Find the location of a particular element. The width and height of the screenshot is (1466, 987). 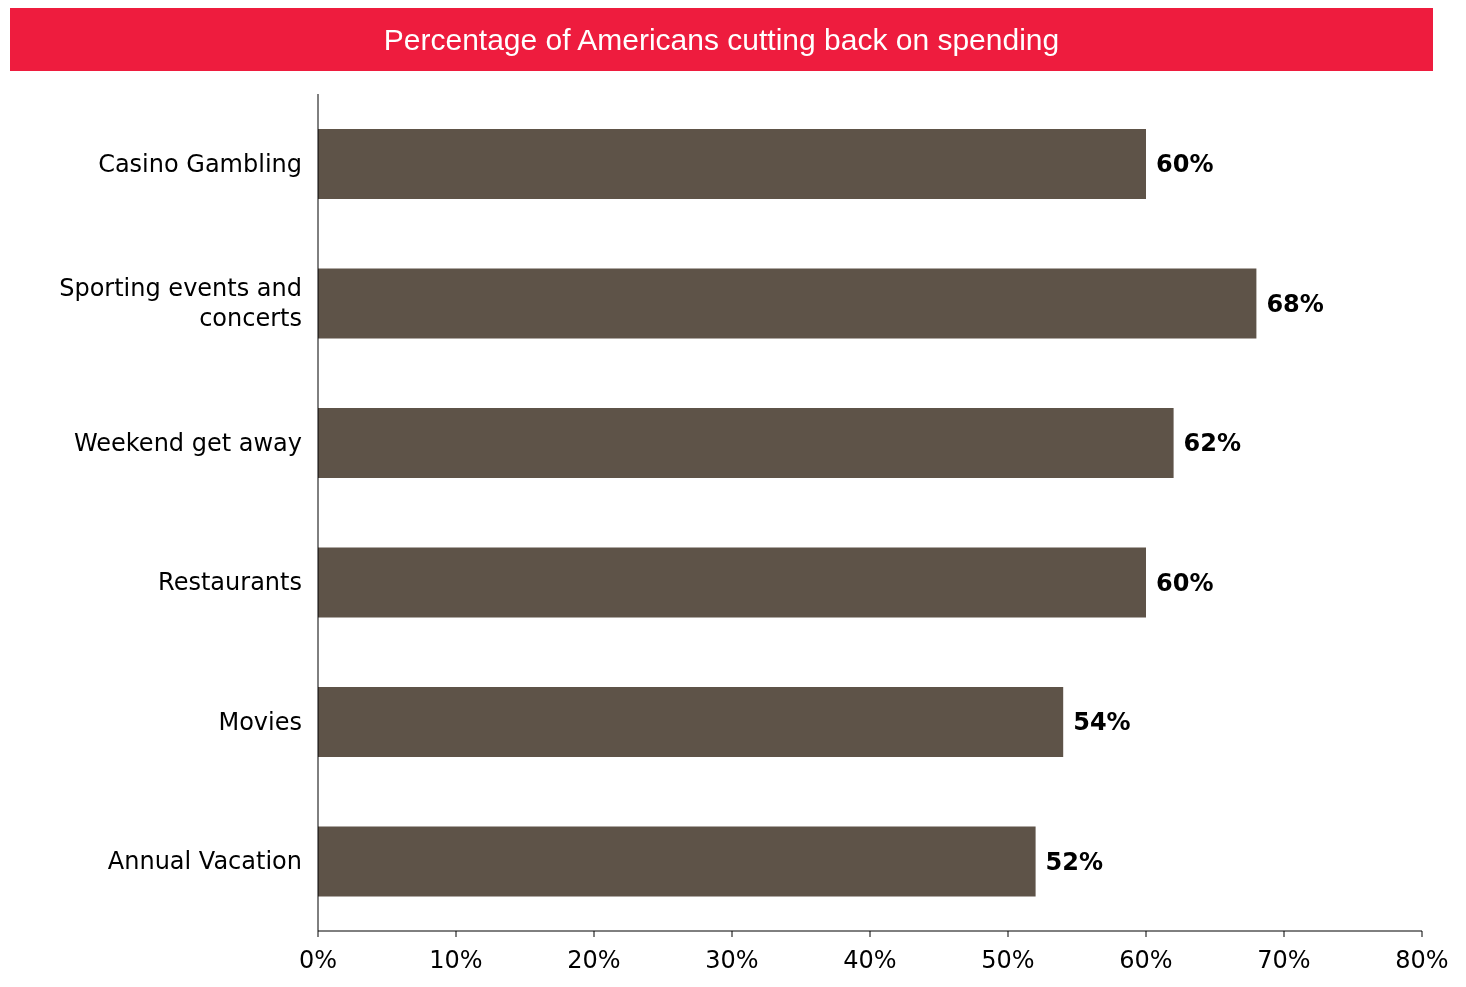

y-tick-label: Casino Gambling is located at coordinates (200, 163).